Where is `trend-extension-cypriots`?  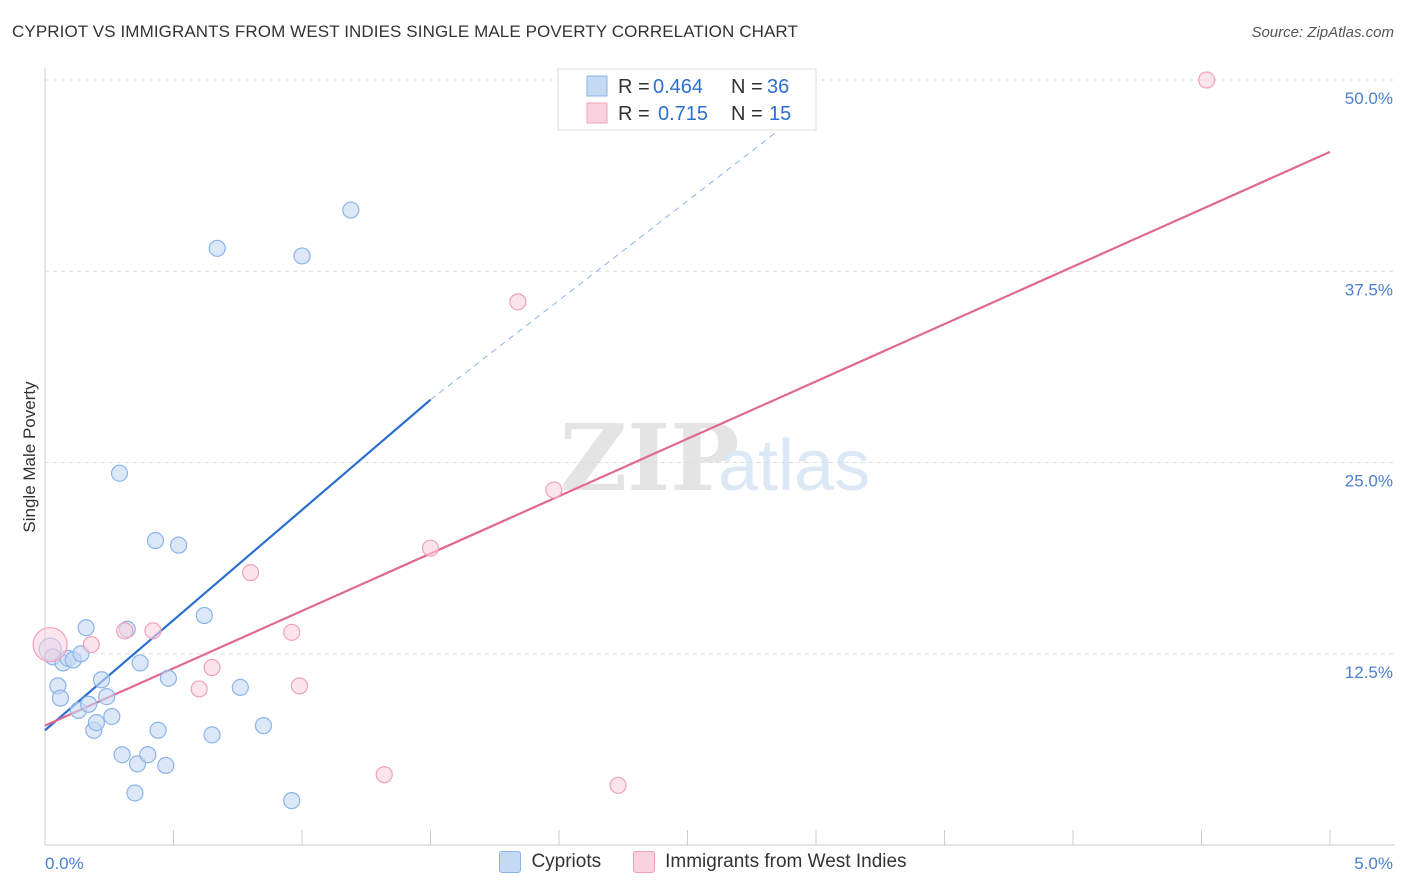
trend-extension-cypriots is located at coordinates (610, 260).